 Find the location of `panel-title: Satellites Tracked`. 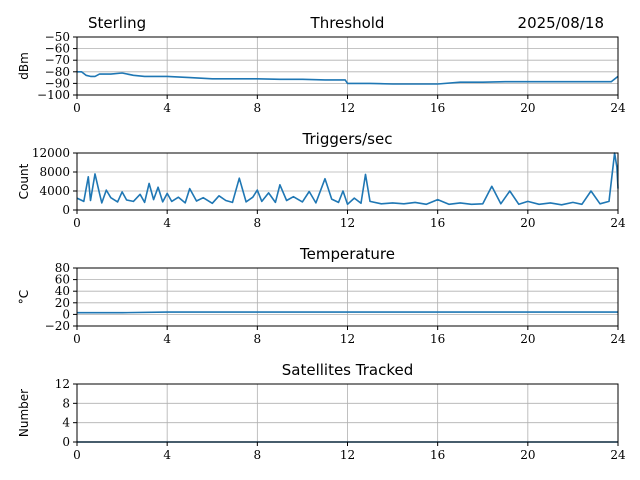

panel-title: Satellites Tracked is located at coordinates (347, 370).